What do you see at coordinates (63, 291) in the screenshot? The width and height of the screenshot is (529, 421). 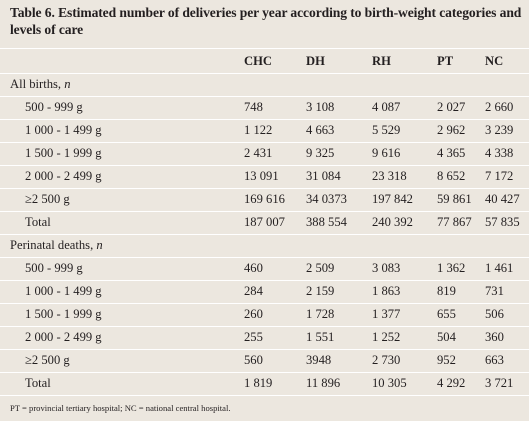 I see `row-label: 1 000 - 1 499 g` at bounding box center [63, 291].